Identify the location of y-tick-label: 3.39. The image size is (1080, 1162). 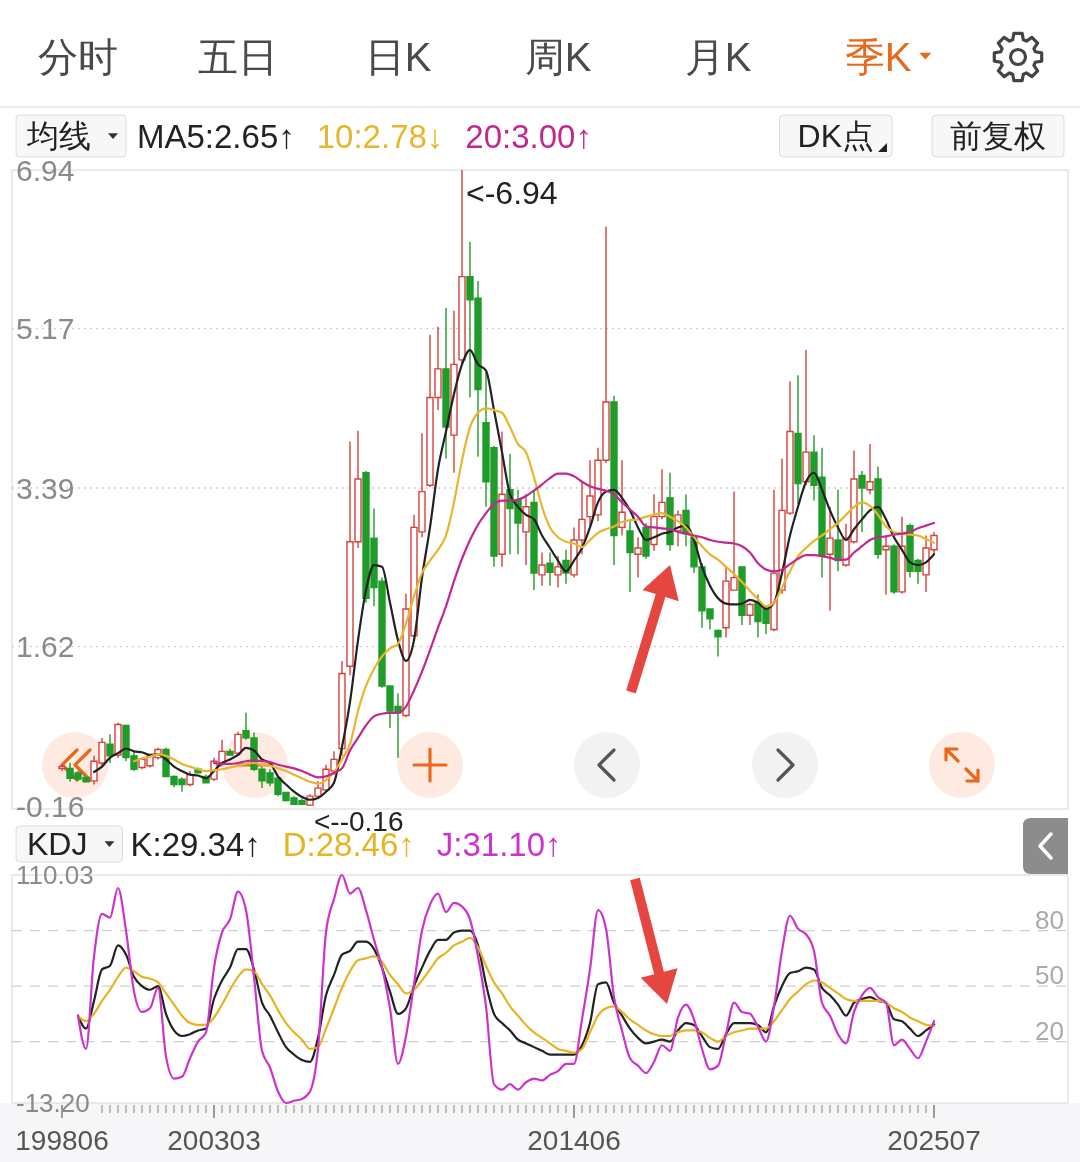
(45, 488).